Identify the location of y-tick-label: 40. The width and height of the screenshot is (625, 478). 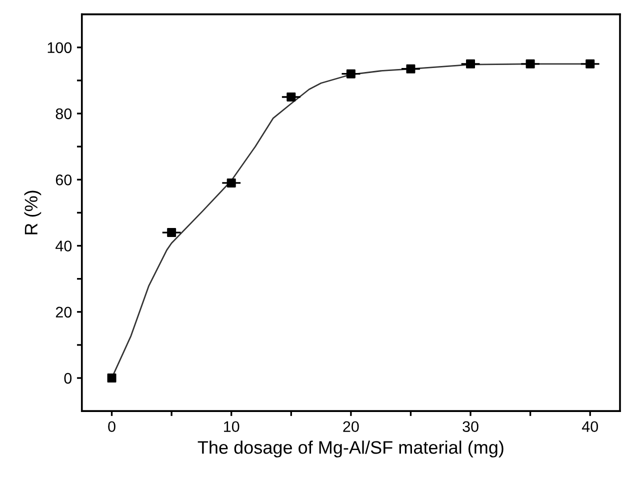
(64, 246).